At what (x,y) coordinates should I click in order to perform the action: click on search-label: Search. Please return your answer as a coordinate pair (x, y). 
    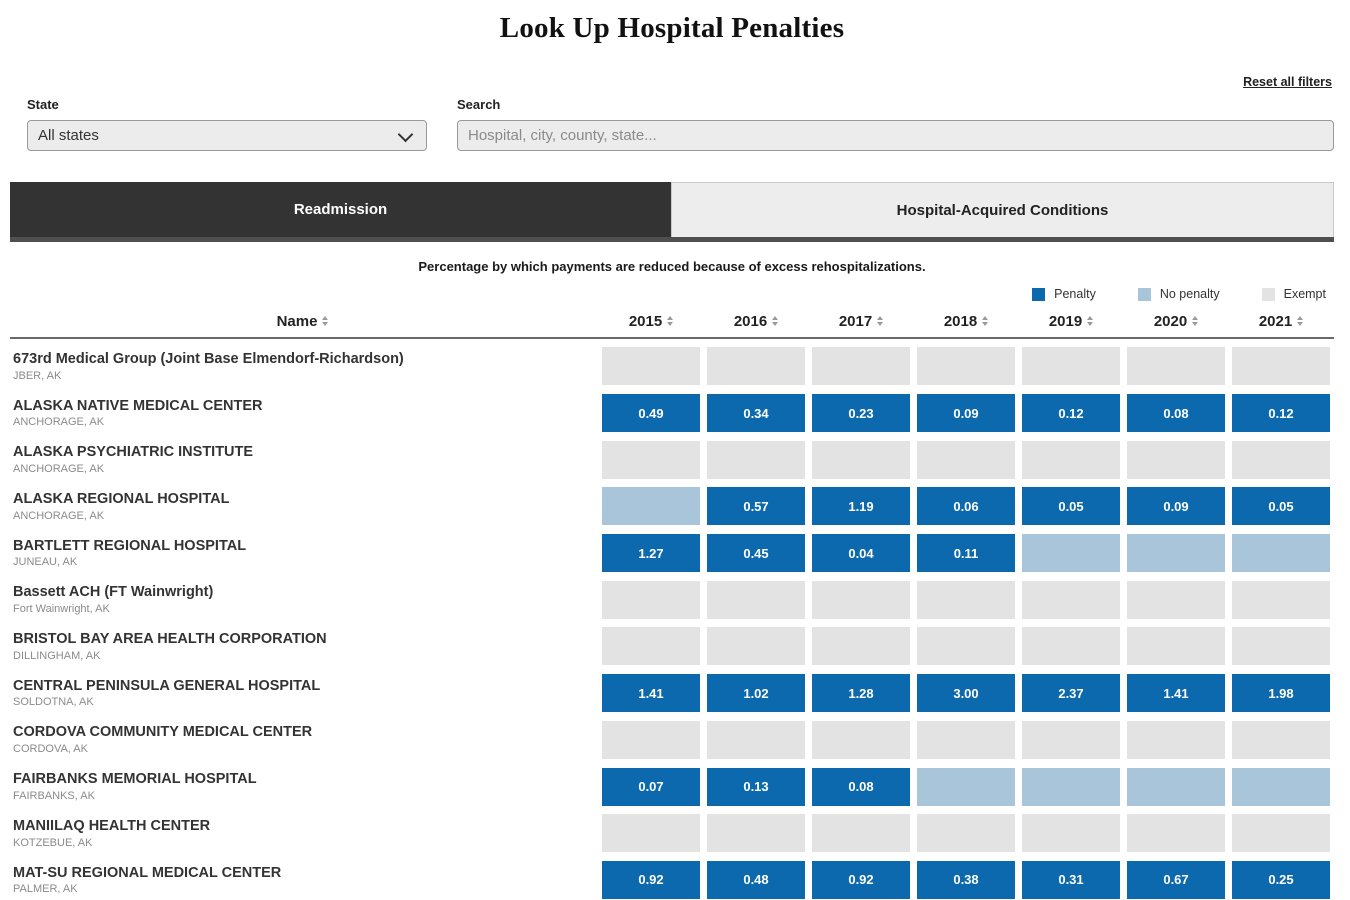
    Looking at the image, I should click on (479, 104).